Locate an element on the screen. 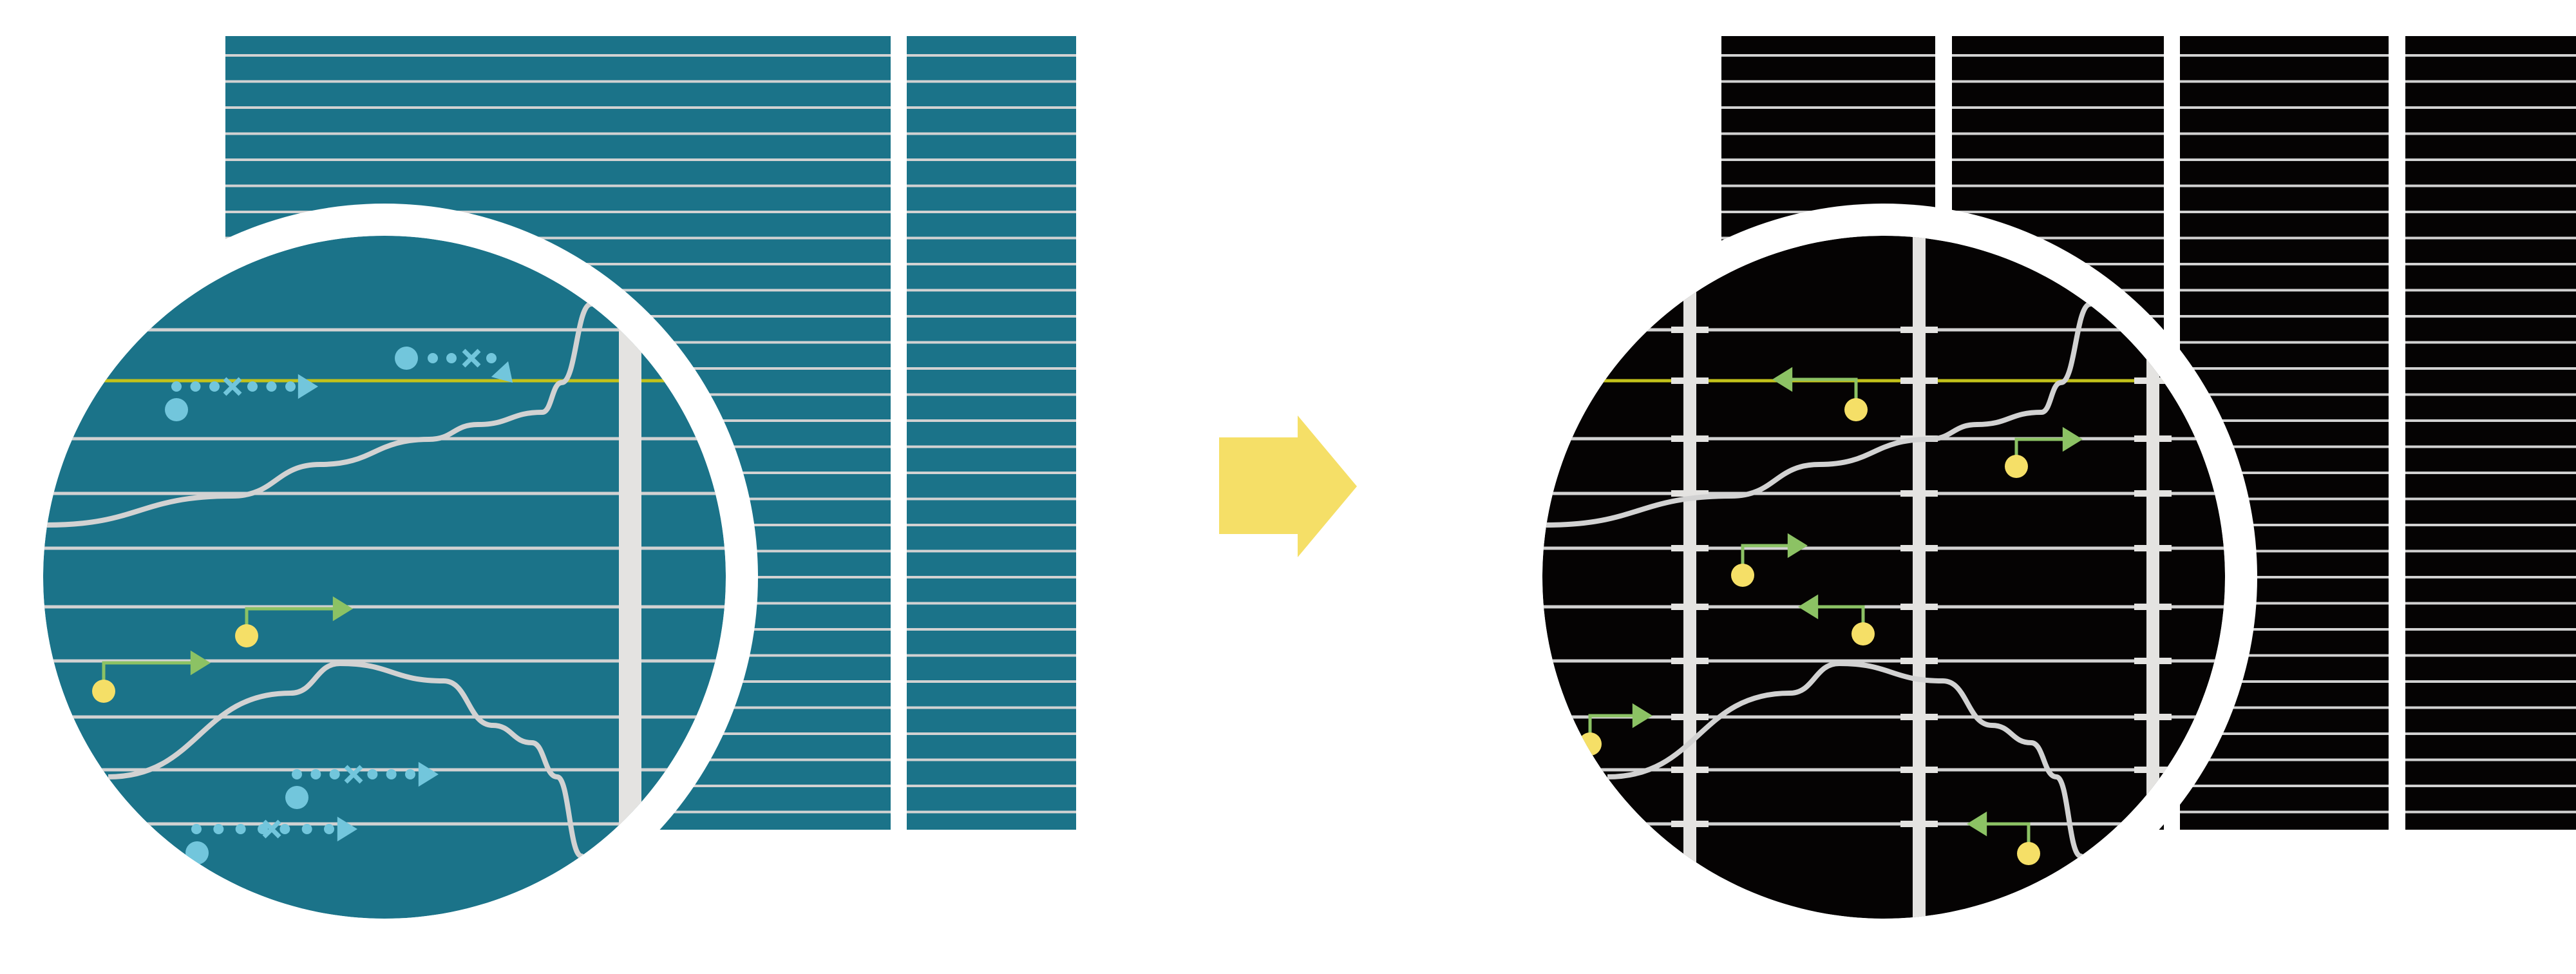 The width and height of the screenshot is (2576, 974). transition-arrow-icon is located at coordinates (1288, 486).